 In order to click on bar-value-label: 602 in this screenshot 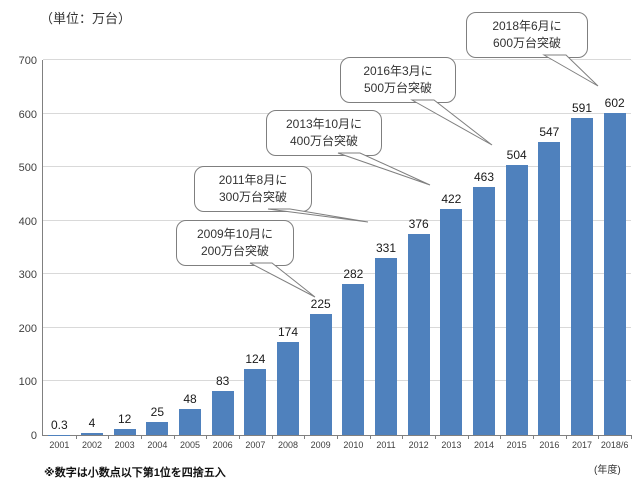, I will do `click(614, 102)`.